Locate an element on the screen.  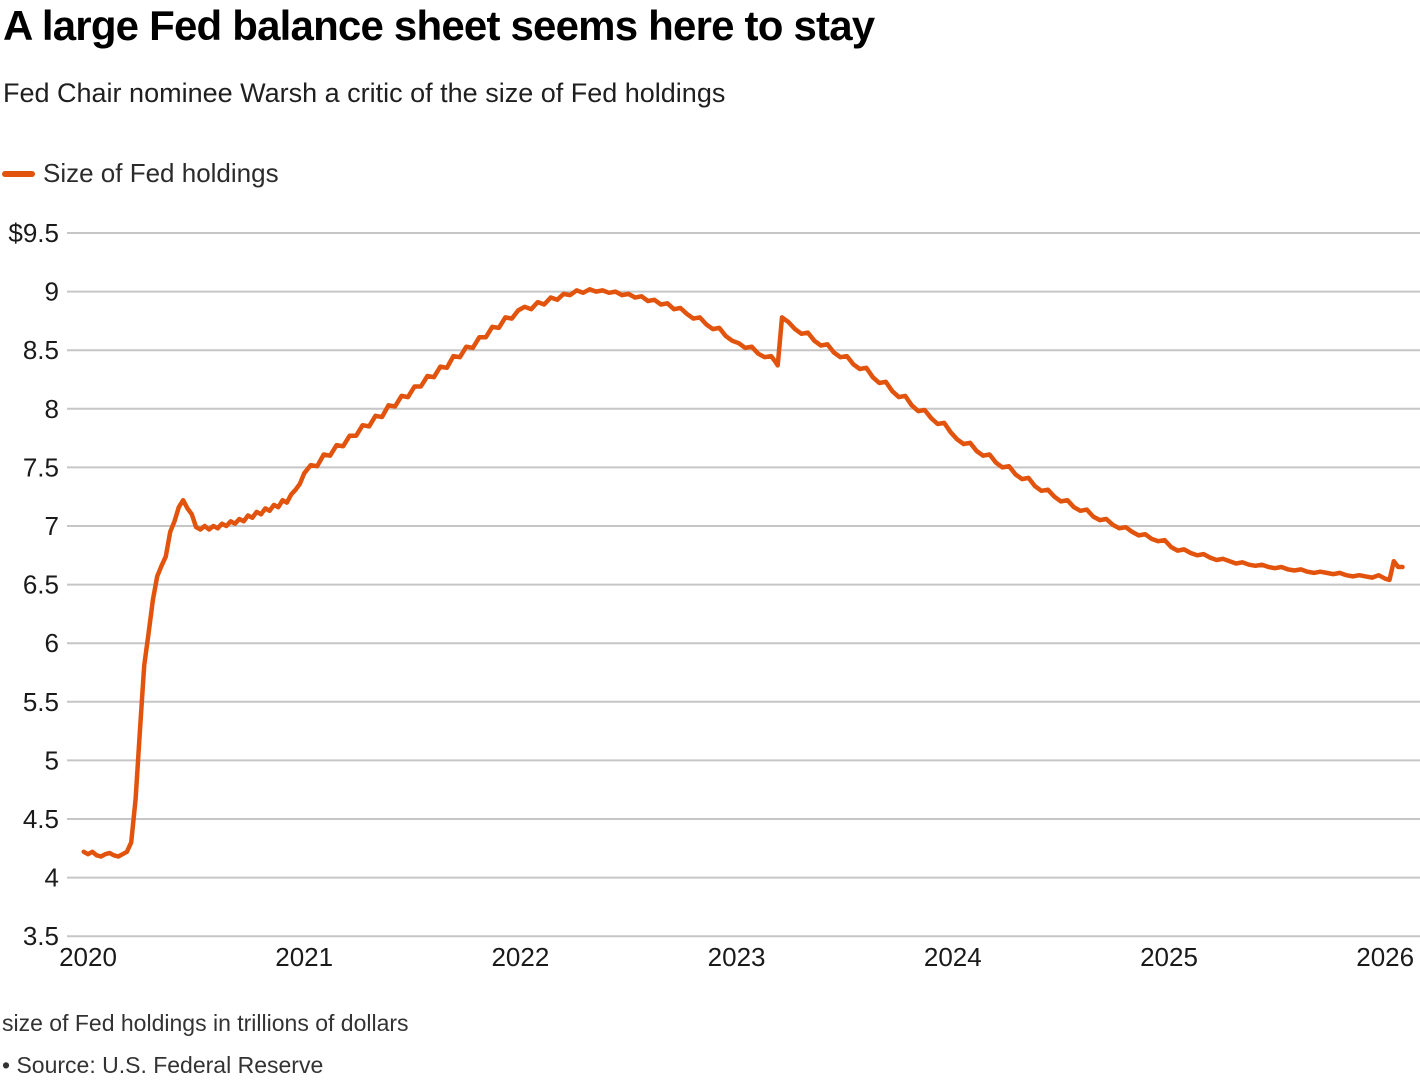
y-axis-tick-label: 8 is located at coordinates (52, 409).